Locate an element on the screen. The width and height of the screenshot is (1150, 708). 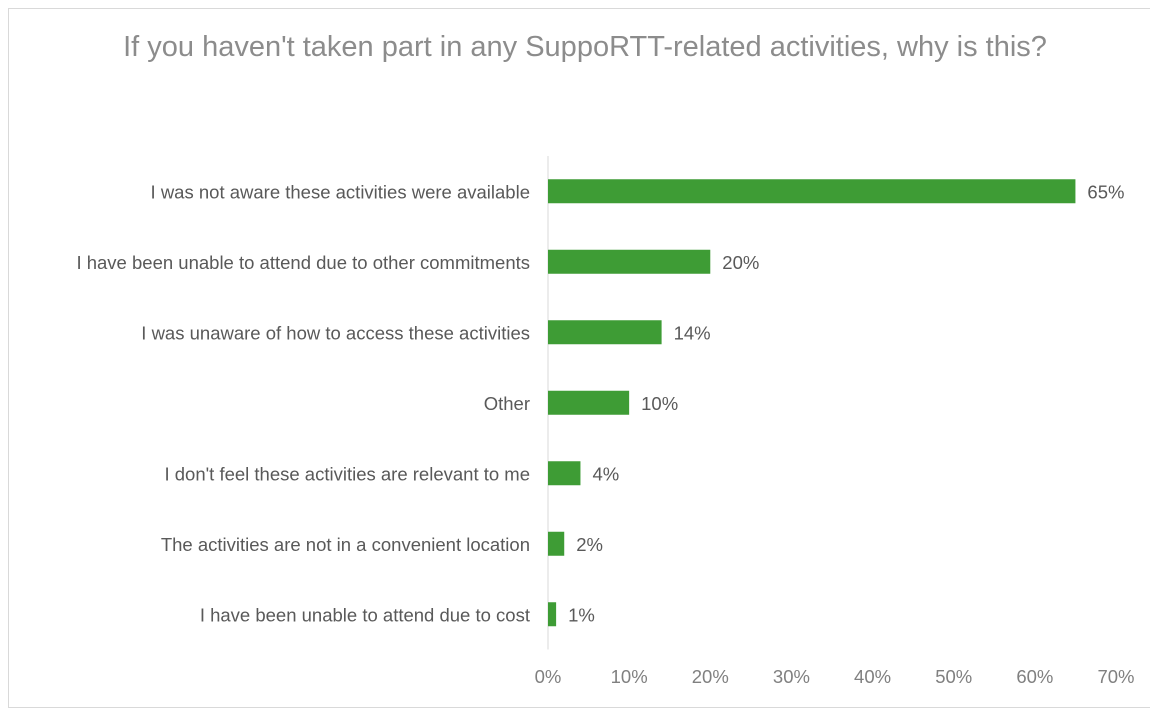
data-label: 20% is located at coordinates (740, 262).